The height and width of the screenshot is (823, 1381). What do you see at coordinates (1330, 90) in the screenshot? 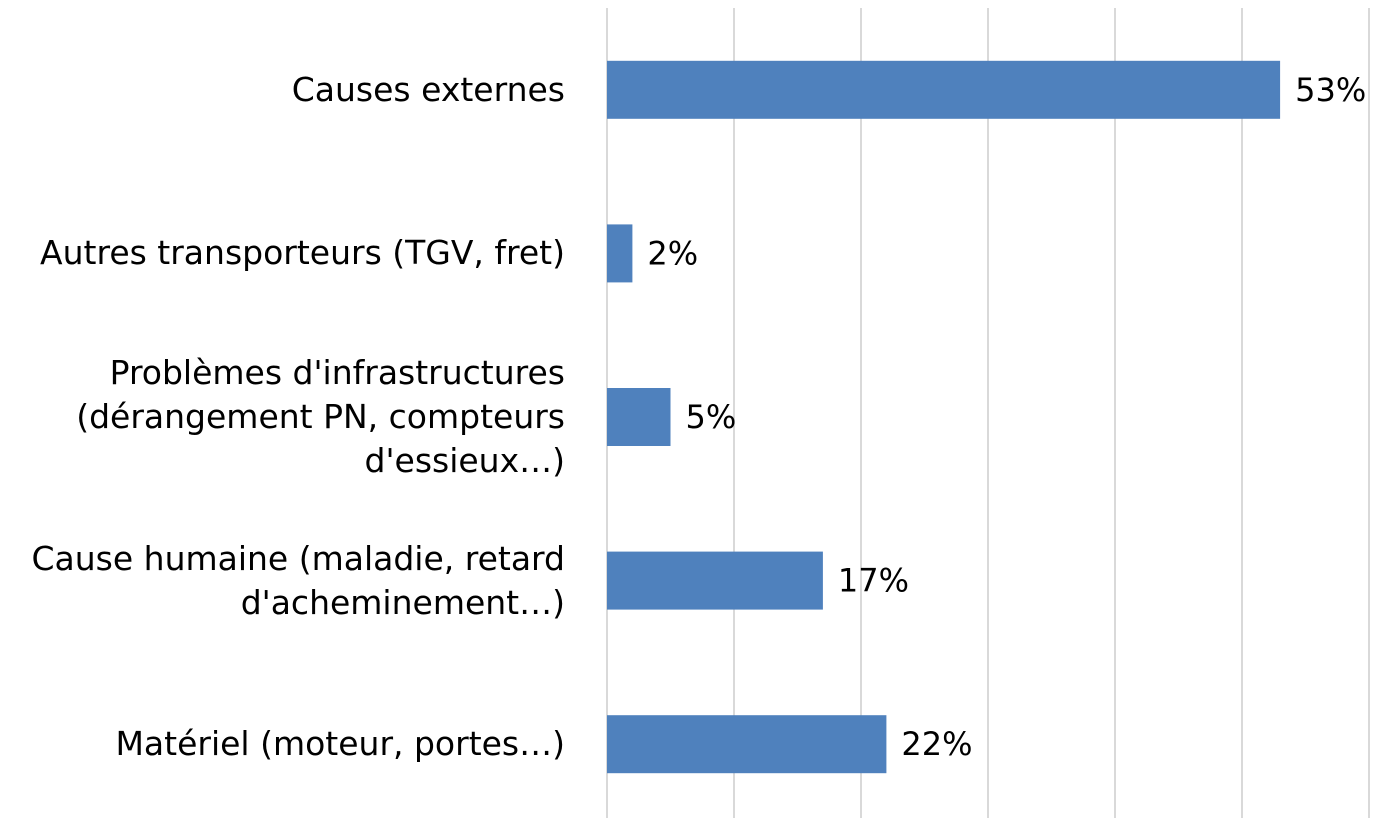
I see `data-label: 53%` at bounding box center [1330, 90].